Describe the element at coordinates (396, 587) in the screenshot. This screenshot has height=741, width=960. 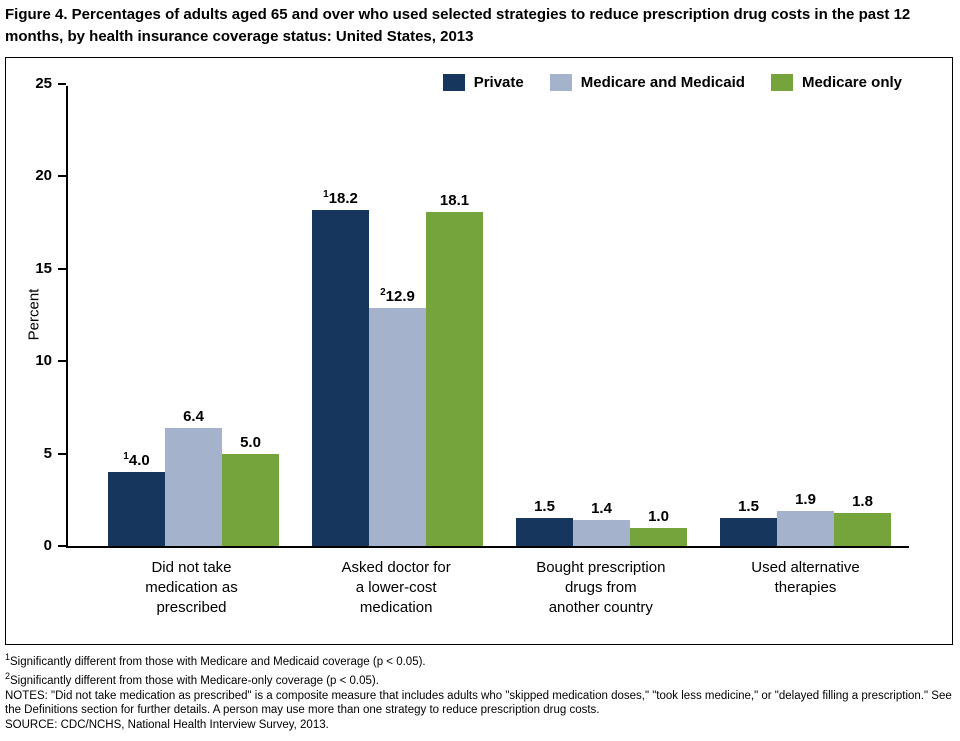
I see `x-category-label: Asked doctor for a lower-cost medication` at that location.